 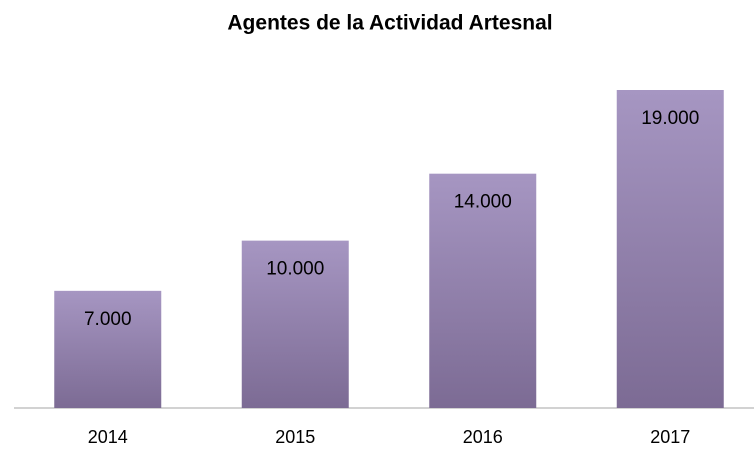 I want to click on x-tick-label: 2015, so click(x=295, y=437).